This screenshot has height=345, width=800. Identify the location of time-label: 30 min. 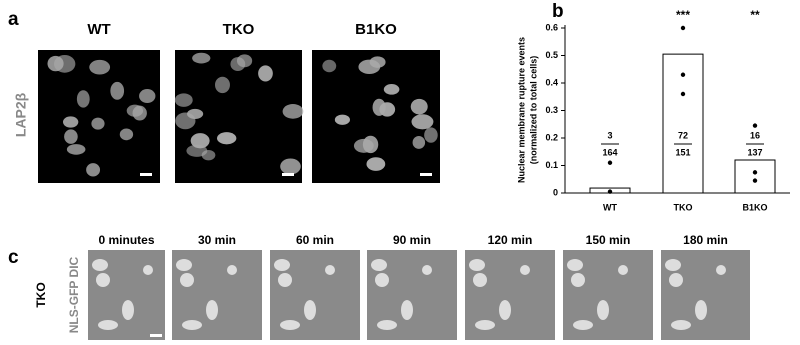
(217, 240).